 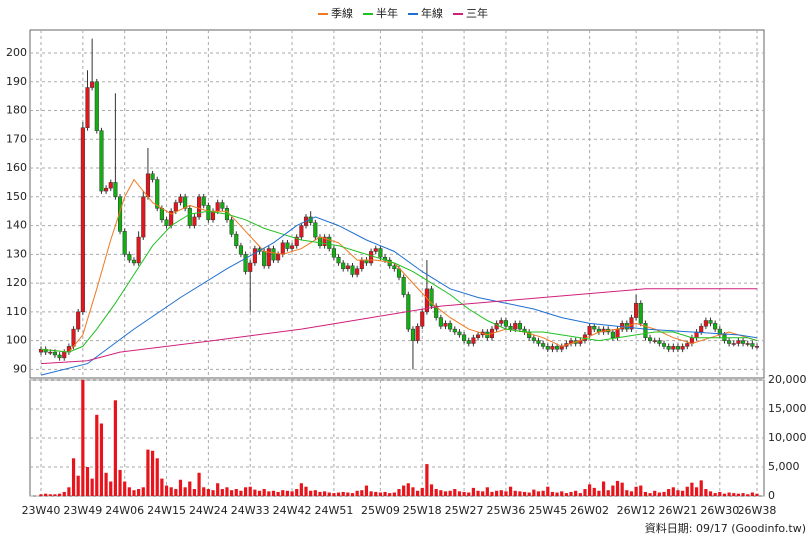 I want to click on x-tick-label: 25W09, so click(x=380, y=510).